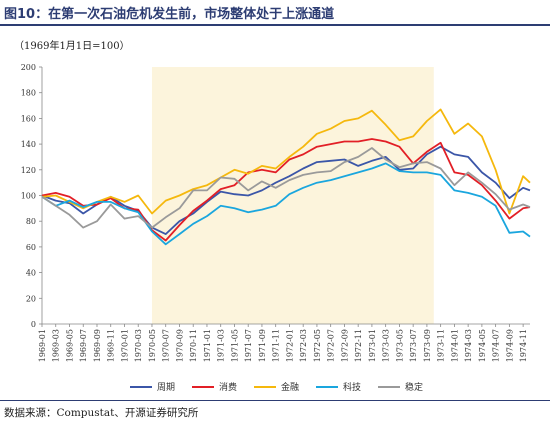 This screenshot has height=425, width=550. Describe the element at coordinates (331, 345) in the screenshot. I see `x-tick-label: 1972-07` at that location.